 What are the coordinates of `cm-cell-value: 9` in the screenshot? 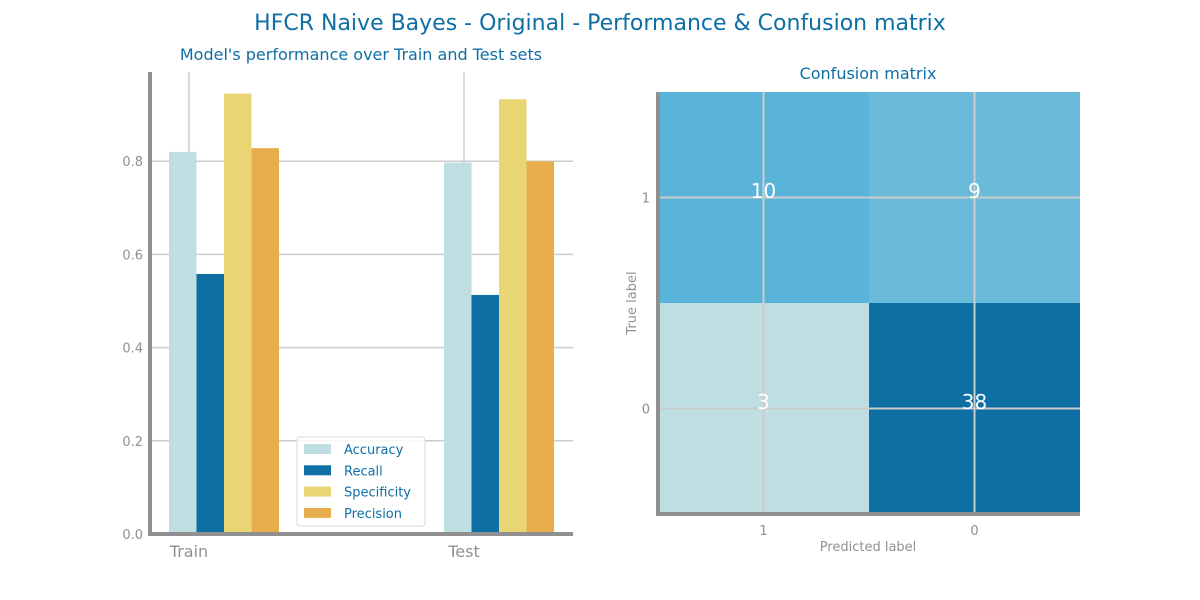 It's located at (974, 191).